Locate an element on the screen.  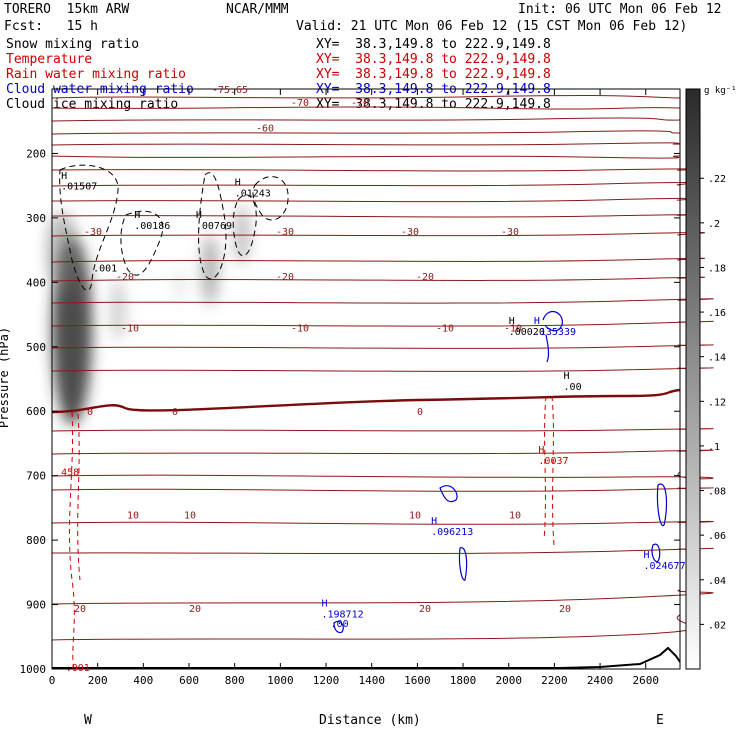
y-axis-label: Pressure (hPa) is located at coordinates (6, 377).